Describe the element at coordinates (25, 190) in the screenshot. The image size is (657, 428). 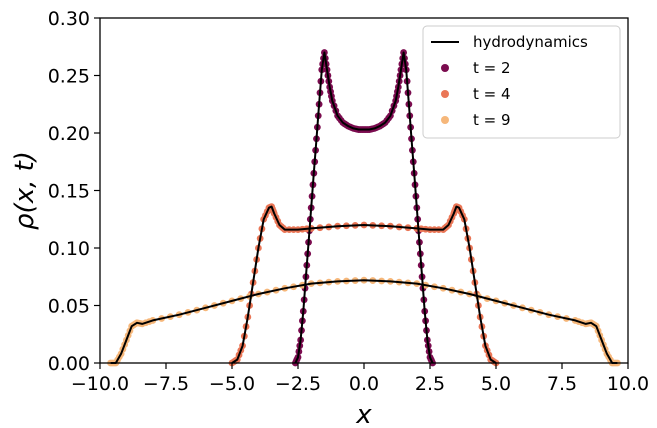
I see `y-axis-label: ρ(x, t)` at that location.